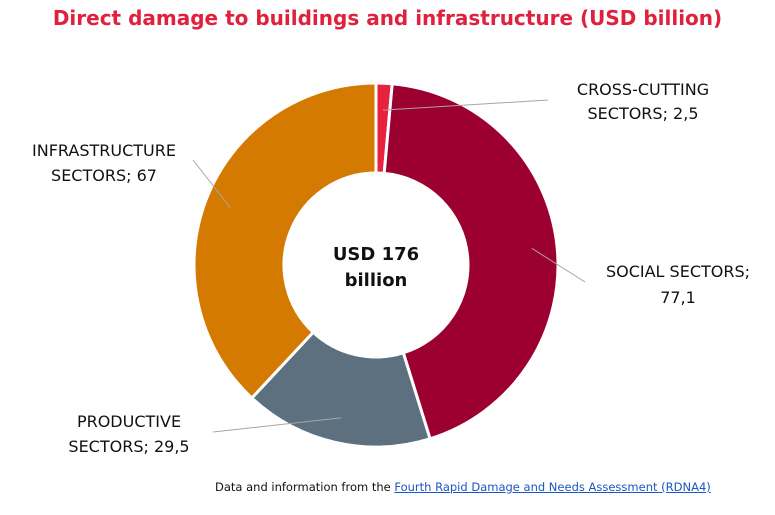 The height and width of the screenshot is (515, 775). What do you see at coordinates (678, 271) in the screenshot?
I see `slice-label-1-line-1: SOCIAL SECTORS;` at bounding box center [678, 271].